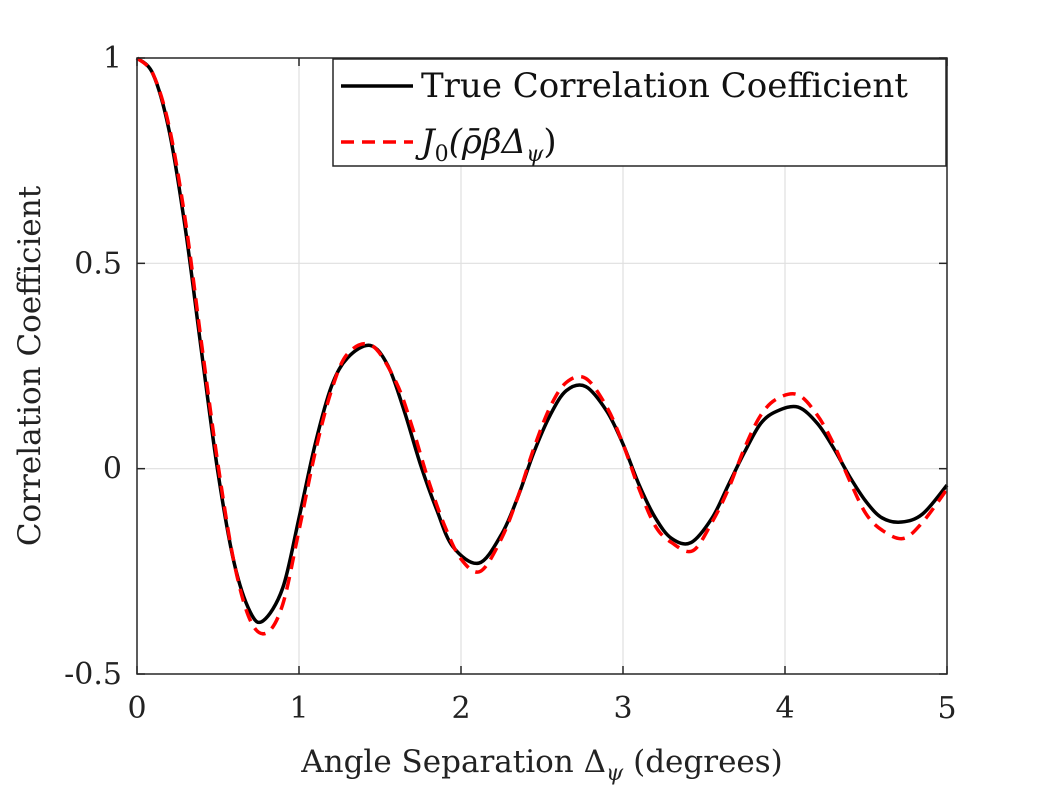 This screenshot has height=785, width=1046. I want to click on legend-bessel-order: 0, so click(442, 154).